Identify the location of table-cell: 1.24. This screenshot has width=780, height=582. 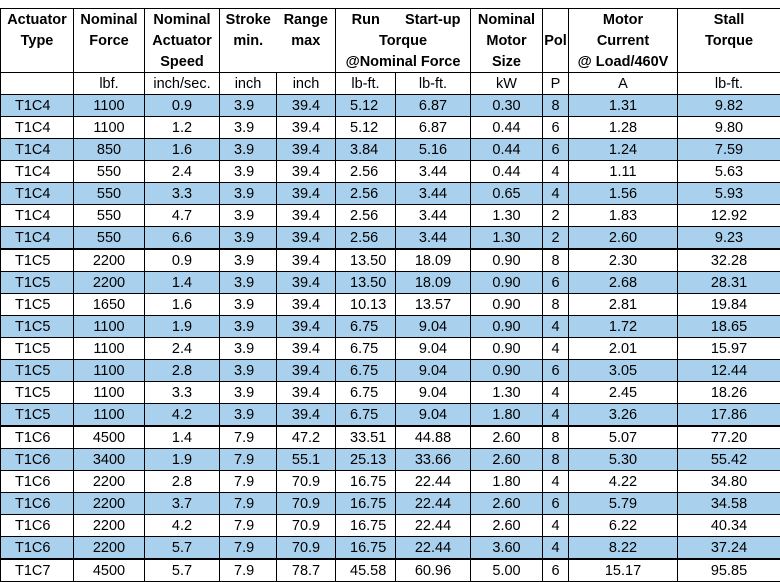
(623, 150).